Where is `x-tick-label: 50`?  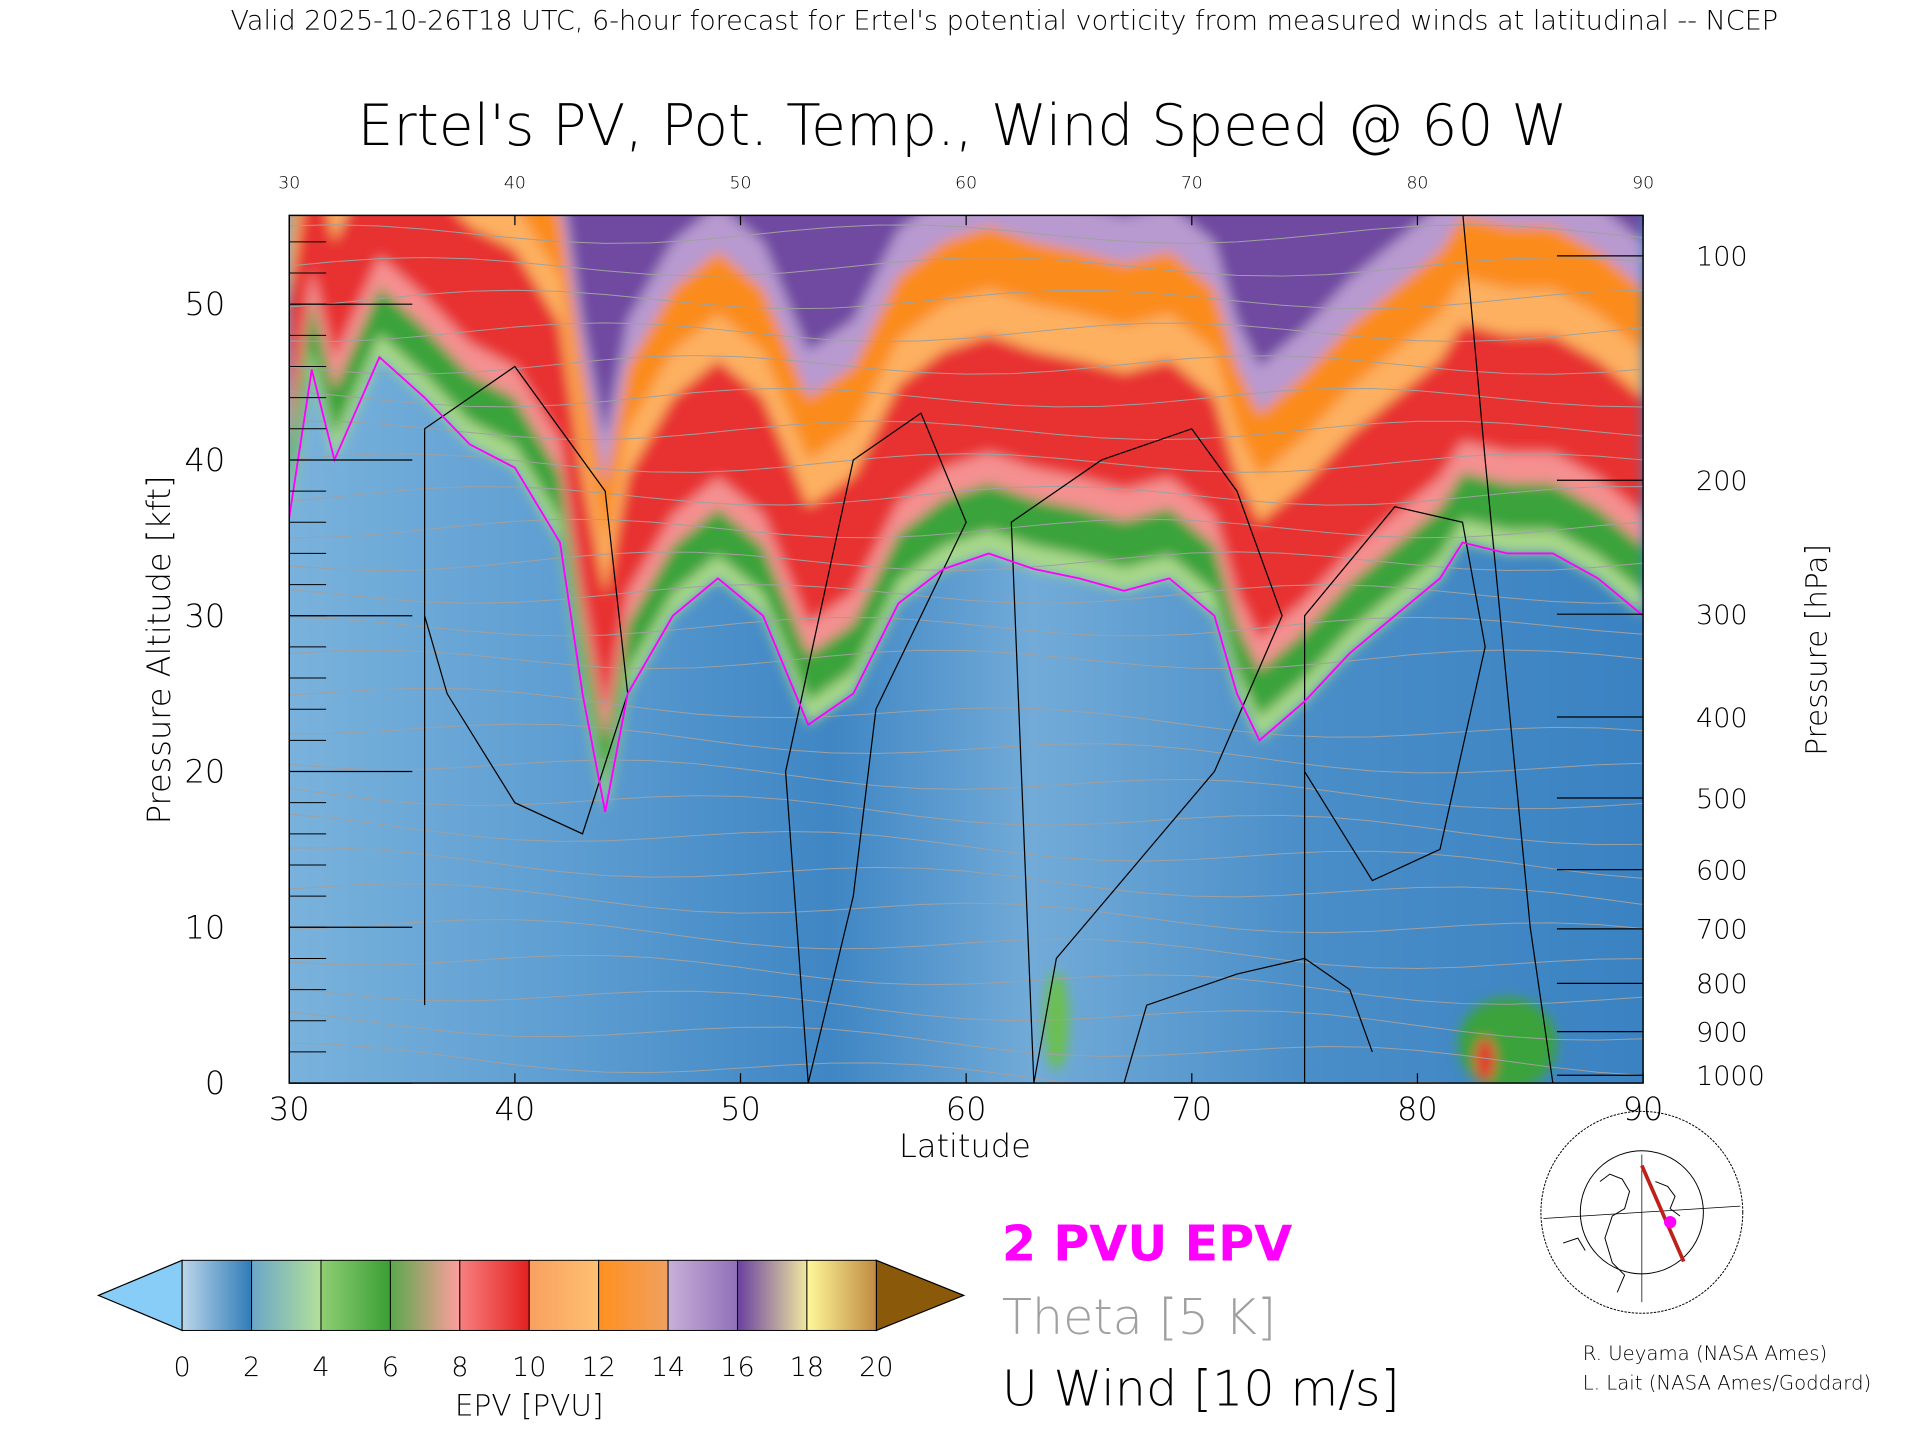
x-tick-label: 50 is located at coordinates (740, 1109).